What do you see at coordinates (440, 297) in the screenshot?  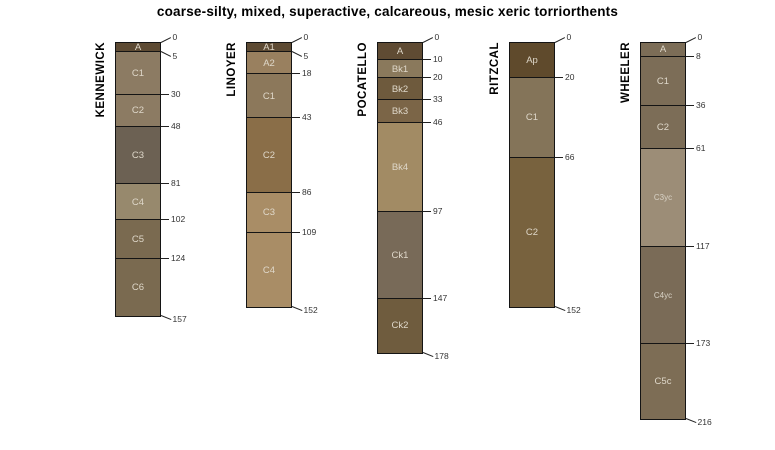 I see `depth-tick-label: 147` at bounding box center [440, 297].